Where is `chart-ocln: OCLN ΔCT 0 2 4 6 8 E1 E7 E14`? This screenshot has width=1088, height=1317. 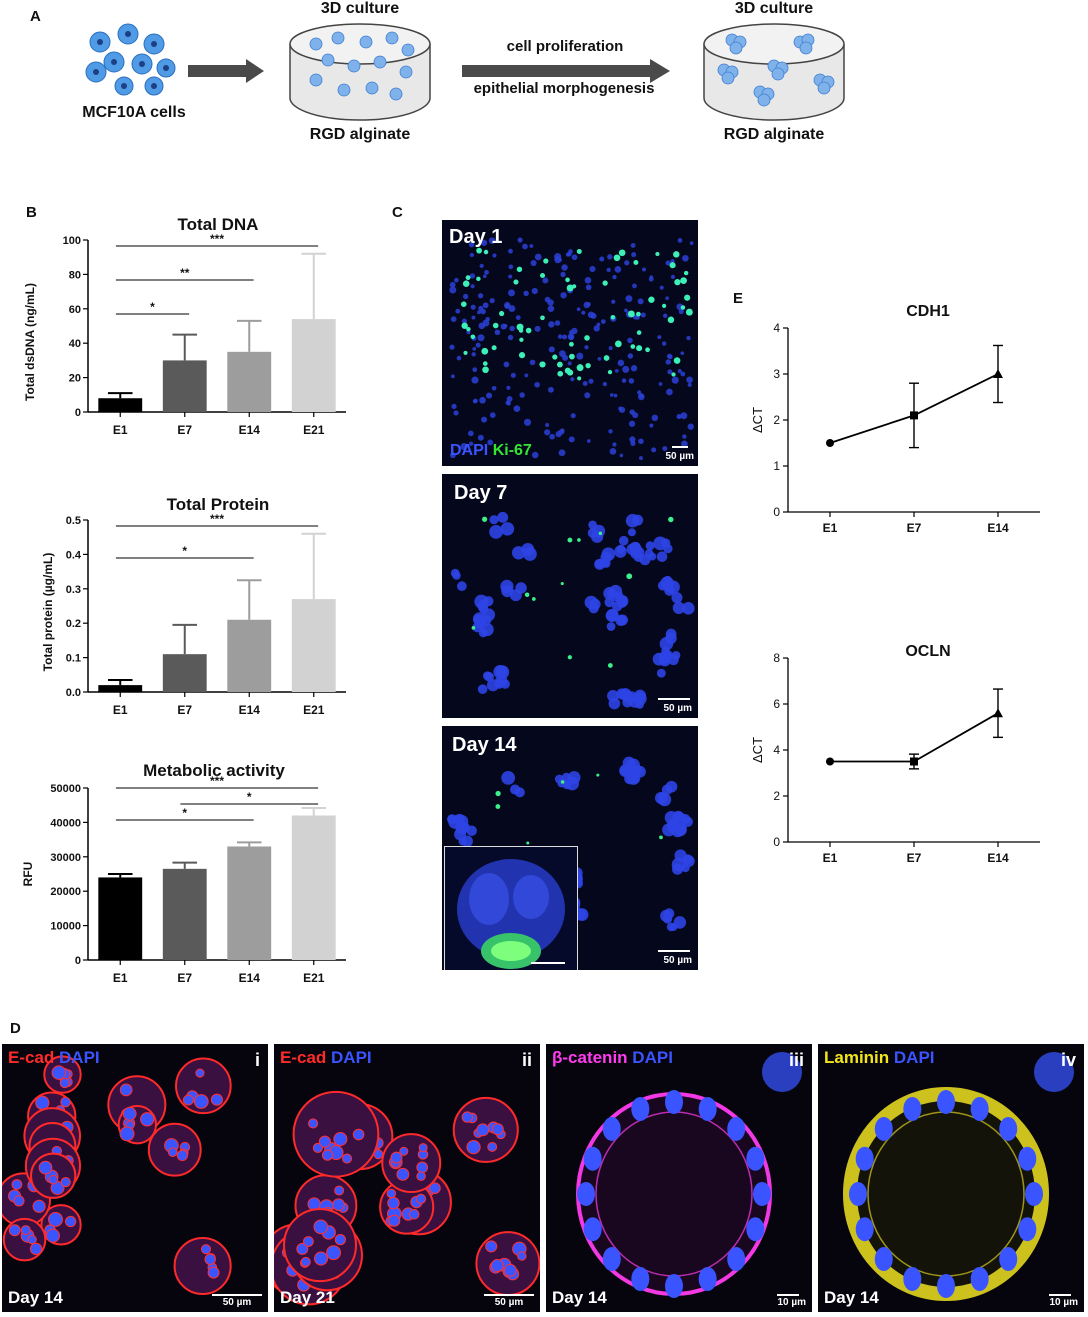 chart-ocln: OCLN ΔCT 0 2 4 6 8 E1 E7 E14 is located at coordinates (895, 754).